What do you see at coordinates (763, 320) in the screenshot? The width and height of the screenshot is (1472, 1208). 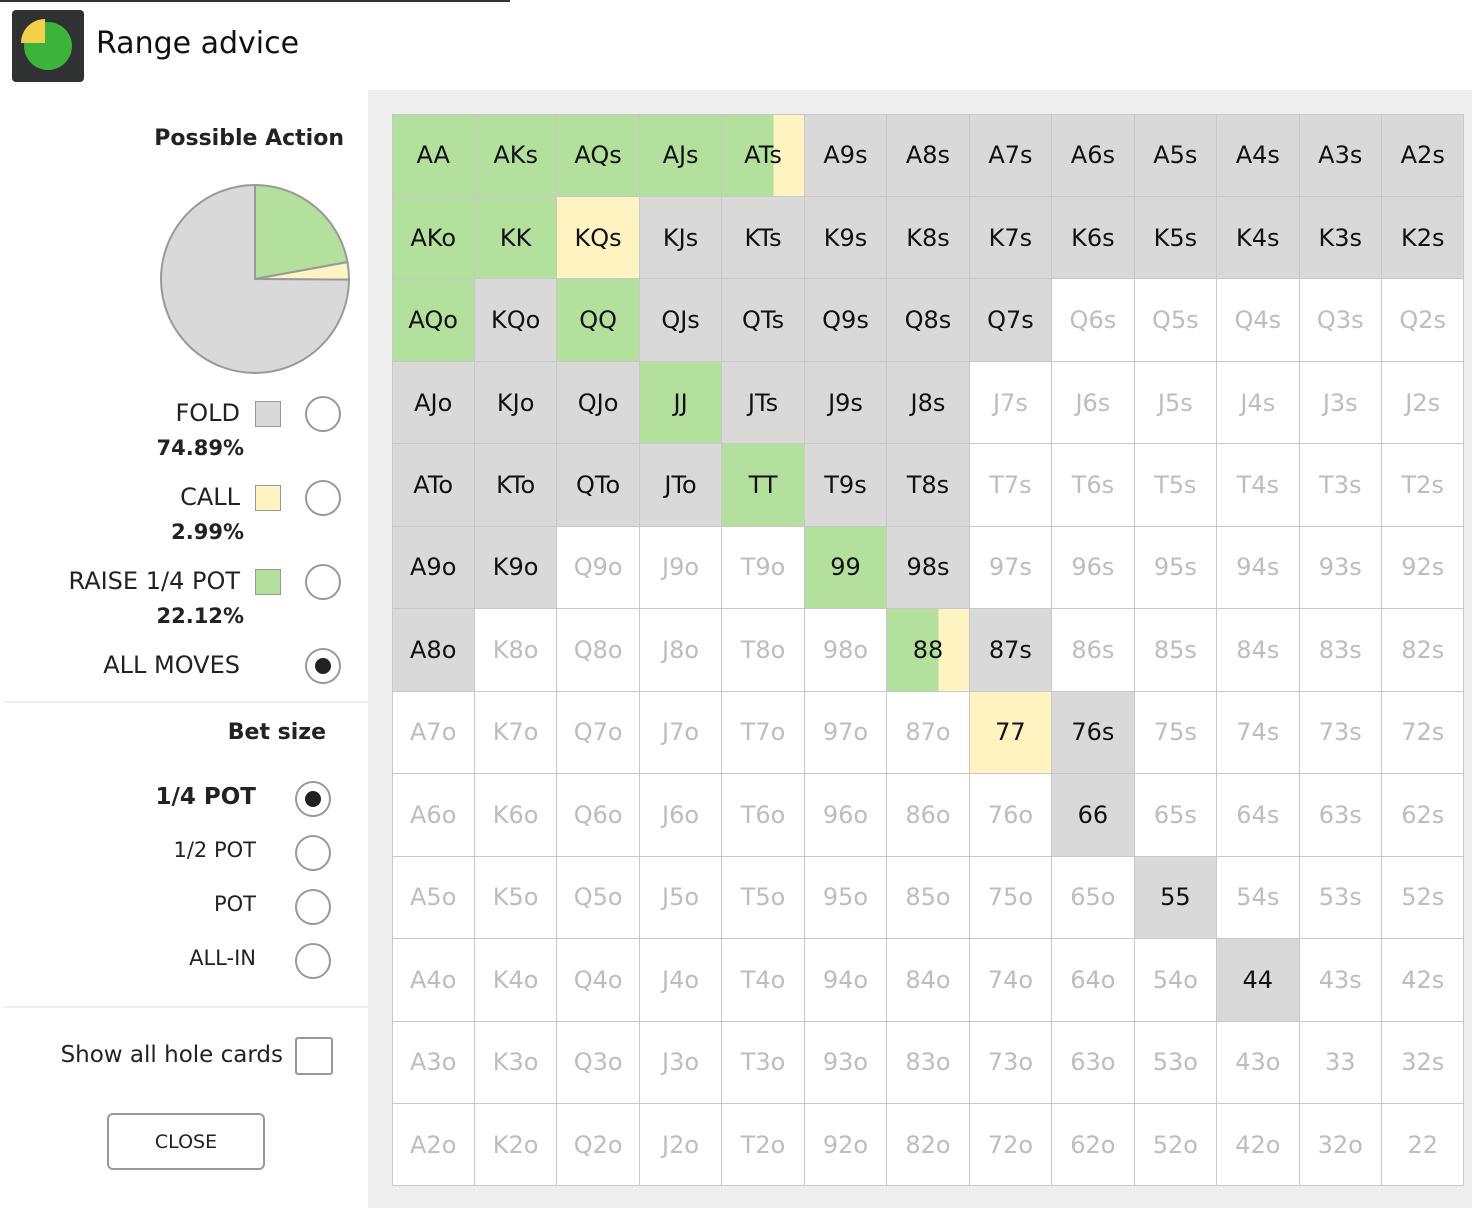 I see `hand-cell: QTs` at bounding box center [763, 320].